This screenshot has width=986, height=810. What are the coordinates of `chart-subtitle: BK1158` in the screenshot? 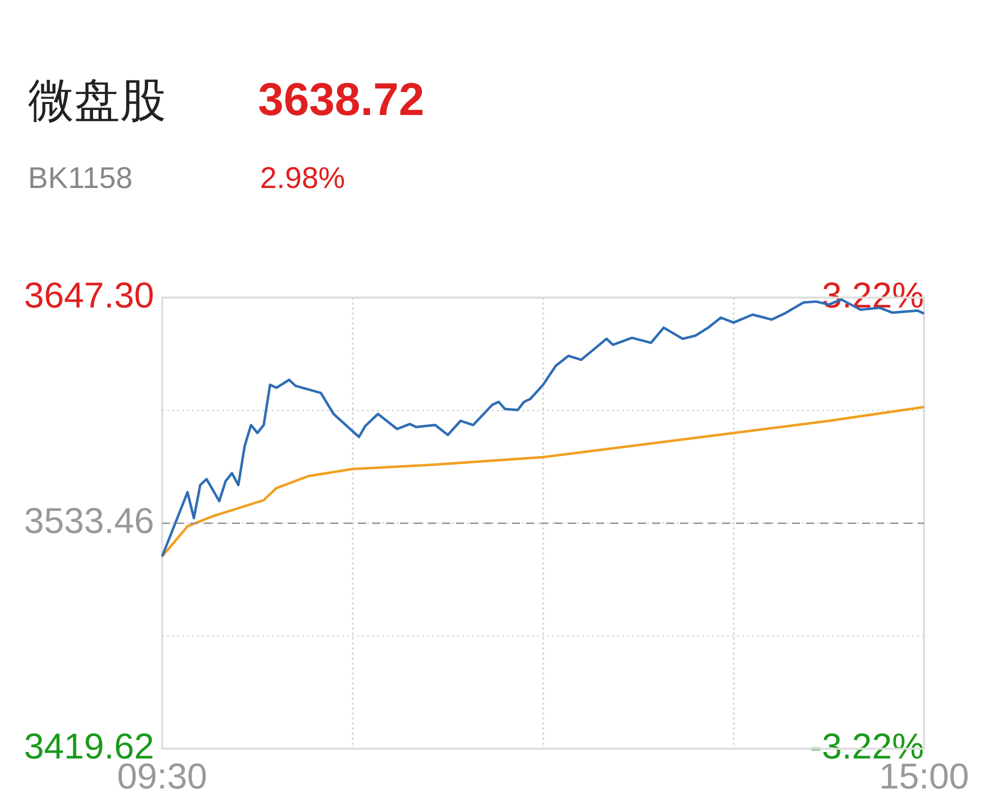 It's located at (80, 179).